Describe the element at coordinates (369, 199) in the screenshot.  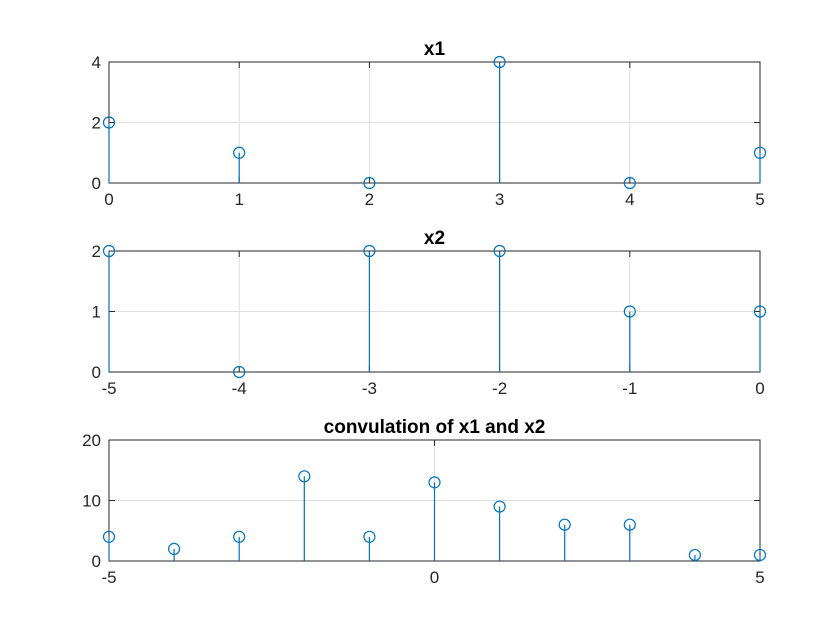
I see `x-tick-label: 2` at that location.